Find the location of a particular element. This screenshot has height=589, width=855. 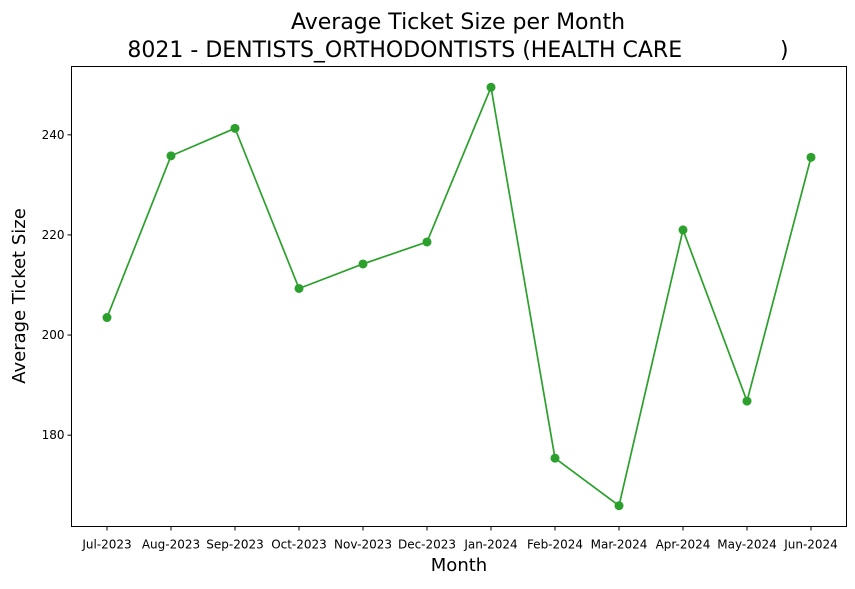

chart-title-line1: Average Ticket Size per Month is located at coordinates (458, 22).